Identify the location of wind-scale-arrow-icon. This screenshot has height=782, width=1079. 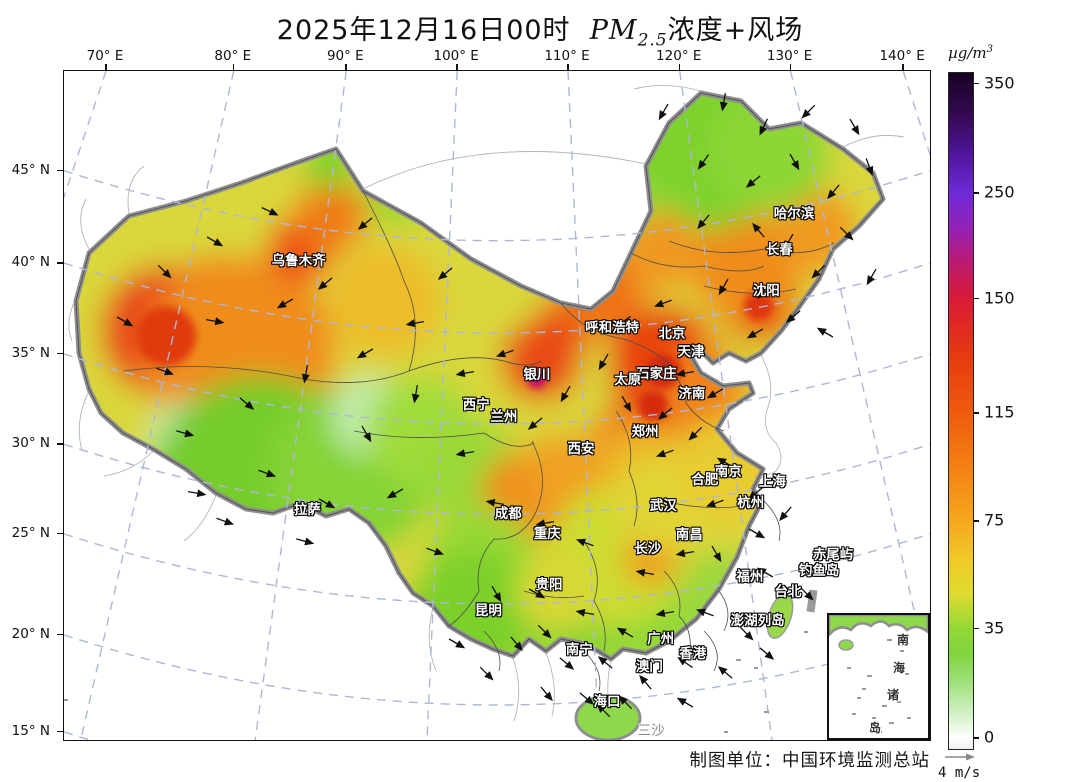
(960, 757).